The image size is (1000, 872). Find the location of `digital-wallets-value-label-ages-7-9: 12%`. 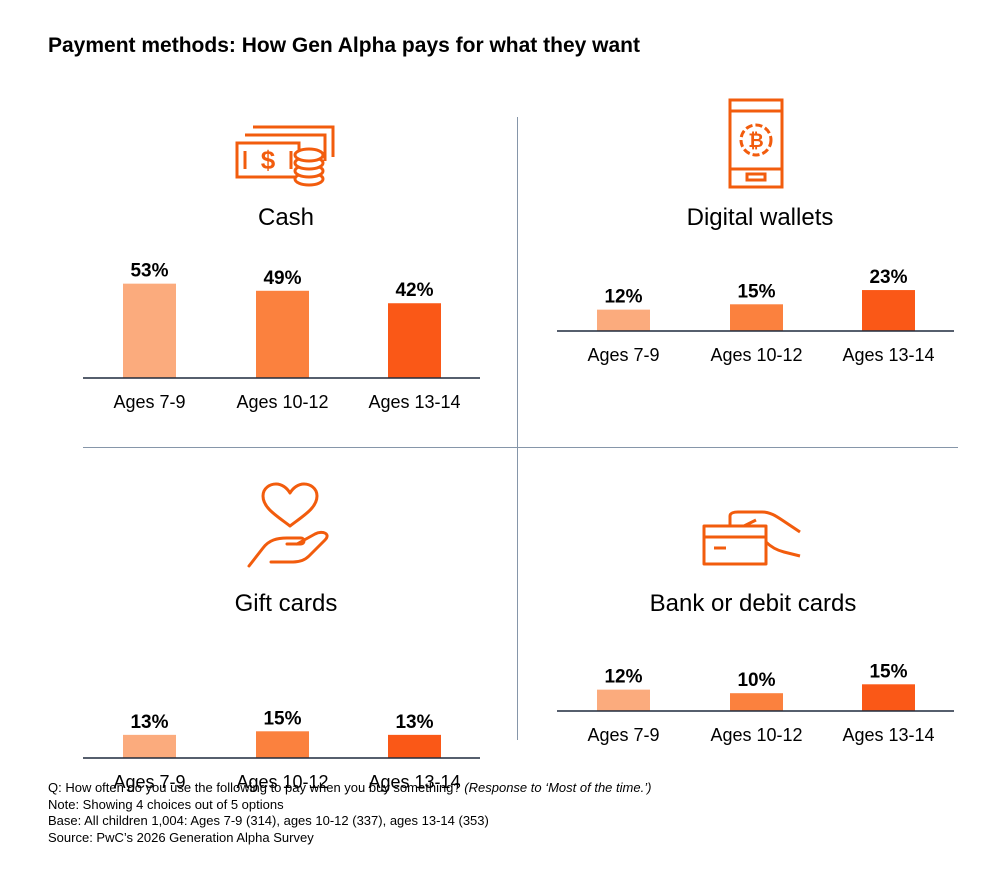

digital-wallets-value-label-ages-7-9: 12% is located at coordinates (623, 297).